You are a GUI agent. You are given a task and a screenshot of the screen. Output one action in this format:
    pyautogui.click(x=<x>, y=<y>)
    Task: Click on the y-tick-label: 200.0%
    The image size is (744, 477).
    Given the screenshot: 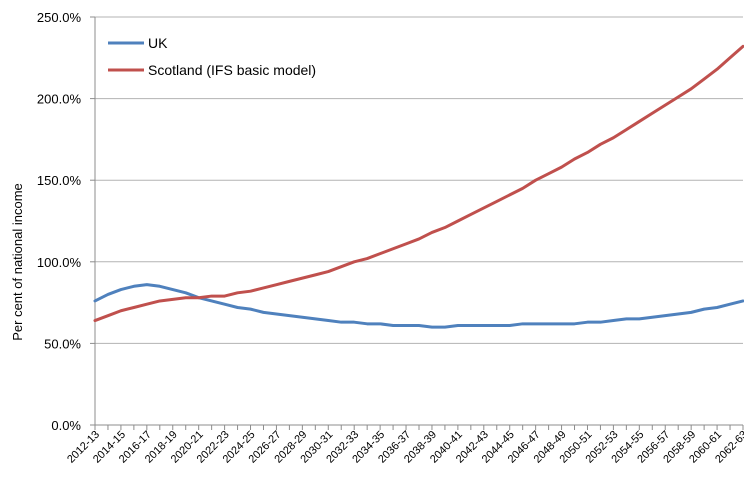 What is the action you would take?
    pyautogui.click(x=59, y=99)
    